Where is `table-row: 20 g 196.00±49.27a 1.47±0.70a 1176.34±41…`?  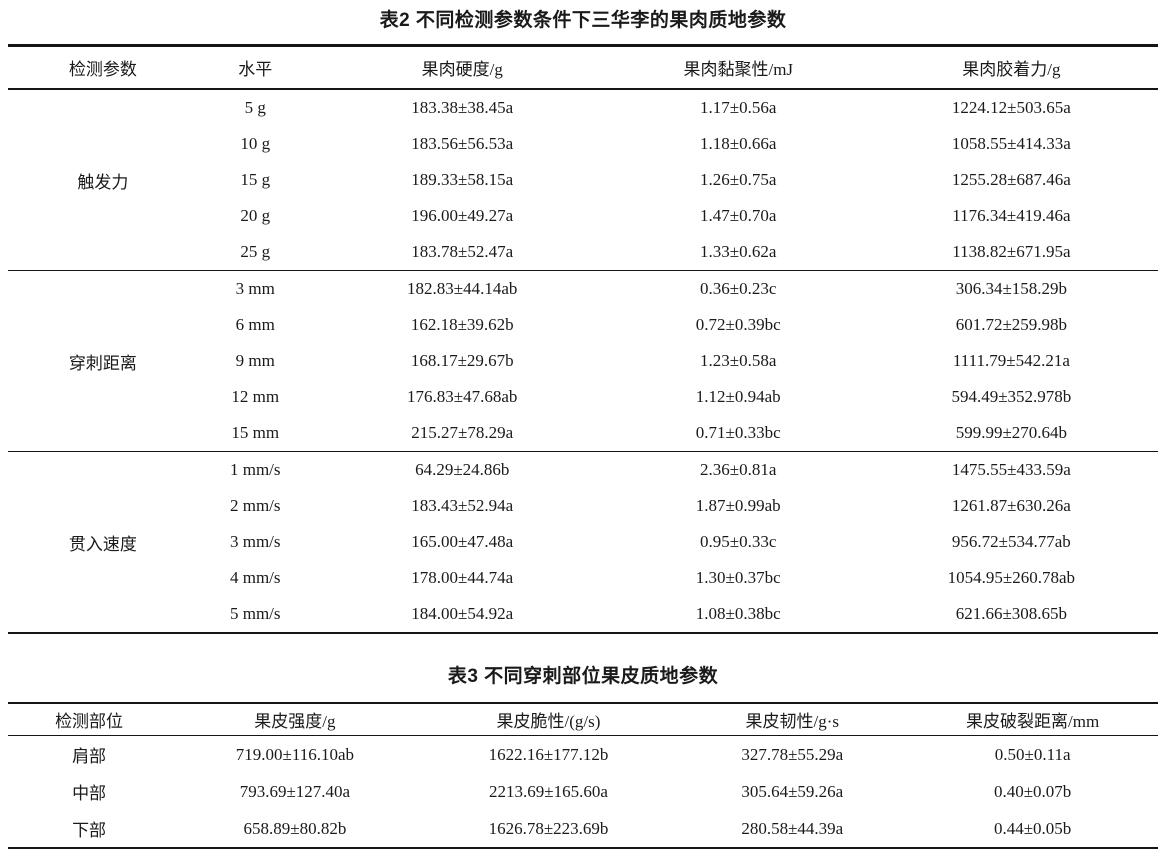 table-row: 20 g 196.00±49.27a 1.47±0.70a 1176.34±41… is located at coordinates (583, 216).